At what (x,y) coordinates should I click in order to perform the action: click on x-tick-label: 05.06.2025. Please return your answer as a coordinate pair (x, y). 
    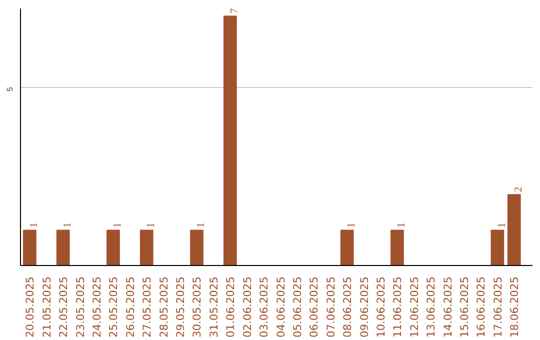
    Looking at the image, I should click on (297, 307).